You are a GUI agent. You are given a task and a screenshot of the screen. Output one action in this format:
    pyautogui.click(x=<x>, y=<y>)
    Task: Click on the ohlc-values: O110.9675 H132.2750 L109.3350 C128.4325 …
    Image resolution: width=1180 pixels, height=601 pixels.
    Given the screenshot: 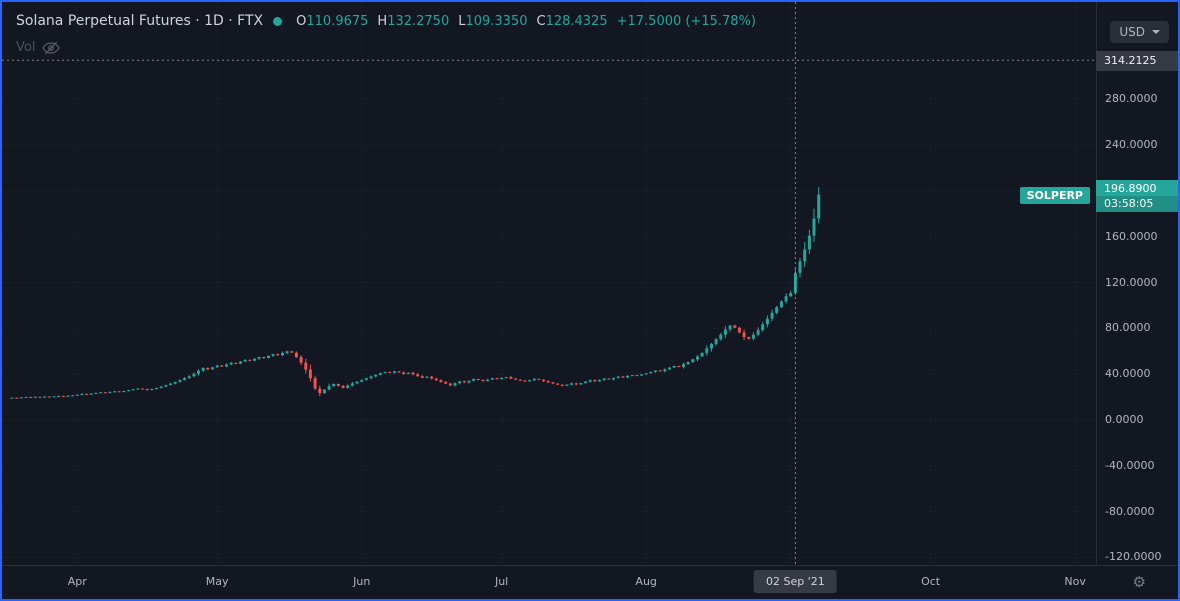 What is the action you would take?
    pyautogui.click(x=526, y=21)
    